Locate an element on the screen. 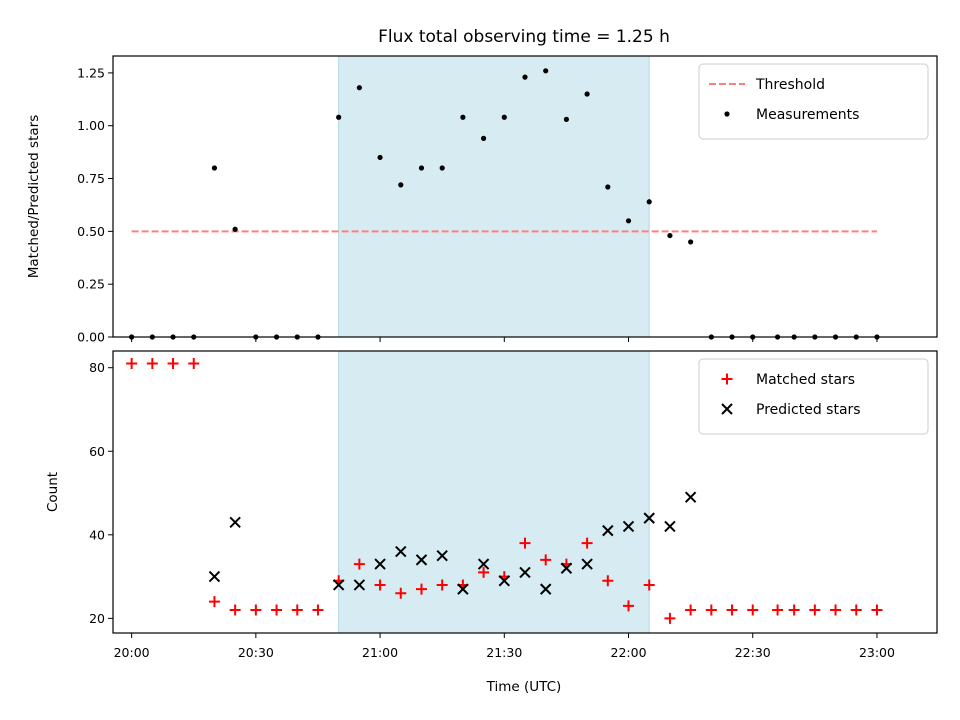  y-tick-label: 80 is located at coordinates (97, 367).